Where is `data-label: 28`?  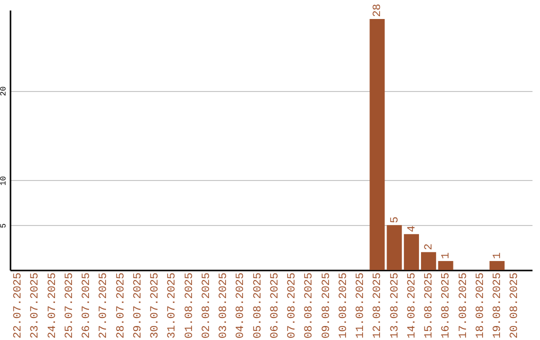
data-label: 28 is located at coordinates (378, 10).